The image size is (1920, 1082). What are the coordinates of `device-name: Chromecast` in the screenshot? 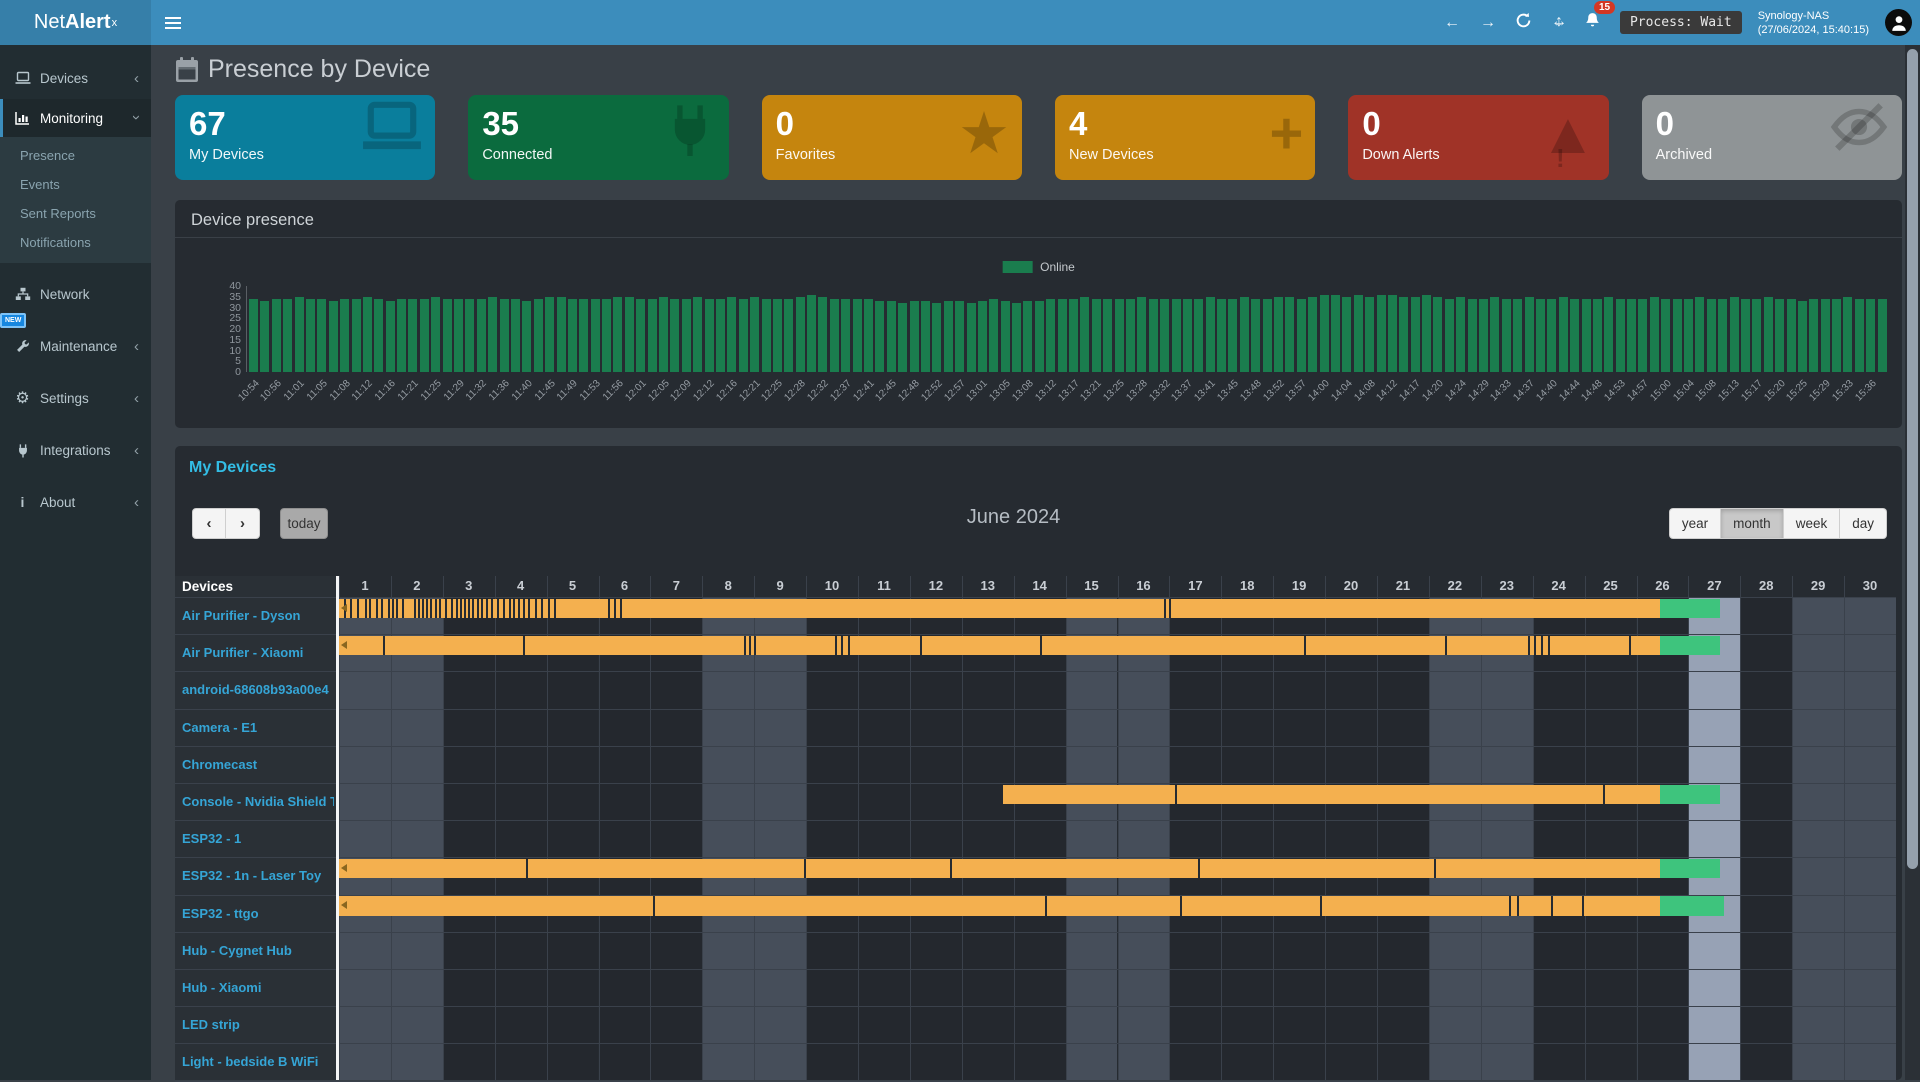 It's located at (220, 764).